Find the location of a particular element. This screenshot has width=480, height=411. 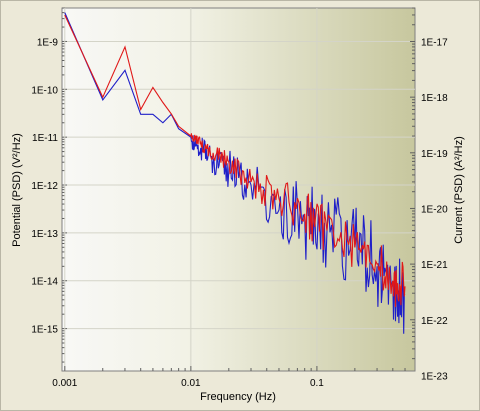

y-tick-label-right: 1E-23 is located at coordinates (434, 376).